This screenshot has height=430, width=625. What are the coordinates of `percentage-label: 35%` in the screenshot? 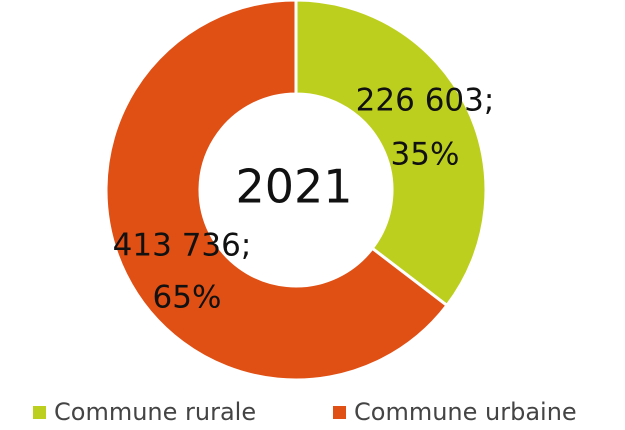 It's located at (425, 155).